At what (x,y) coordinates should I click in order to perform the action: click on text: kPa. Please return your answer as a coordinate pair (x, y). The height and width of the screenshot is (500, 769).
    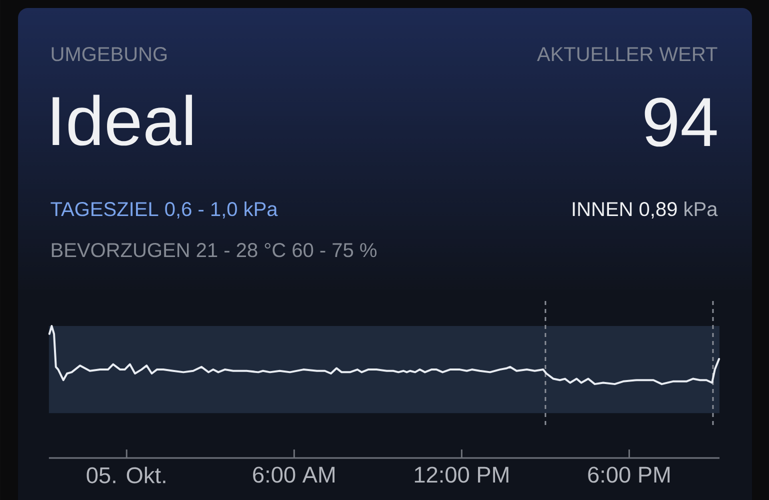
    Looking at the image, I should click on (701, 209).